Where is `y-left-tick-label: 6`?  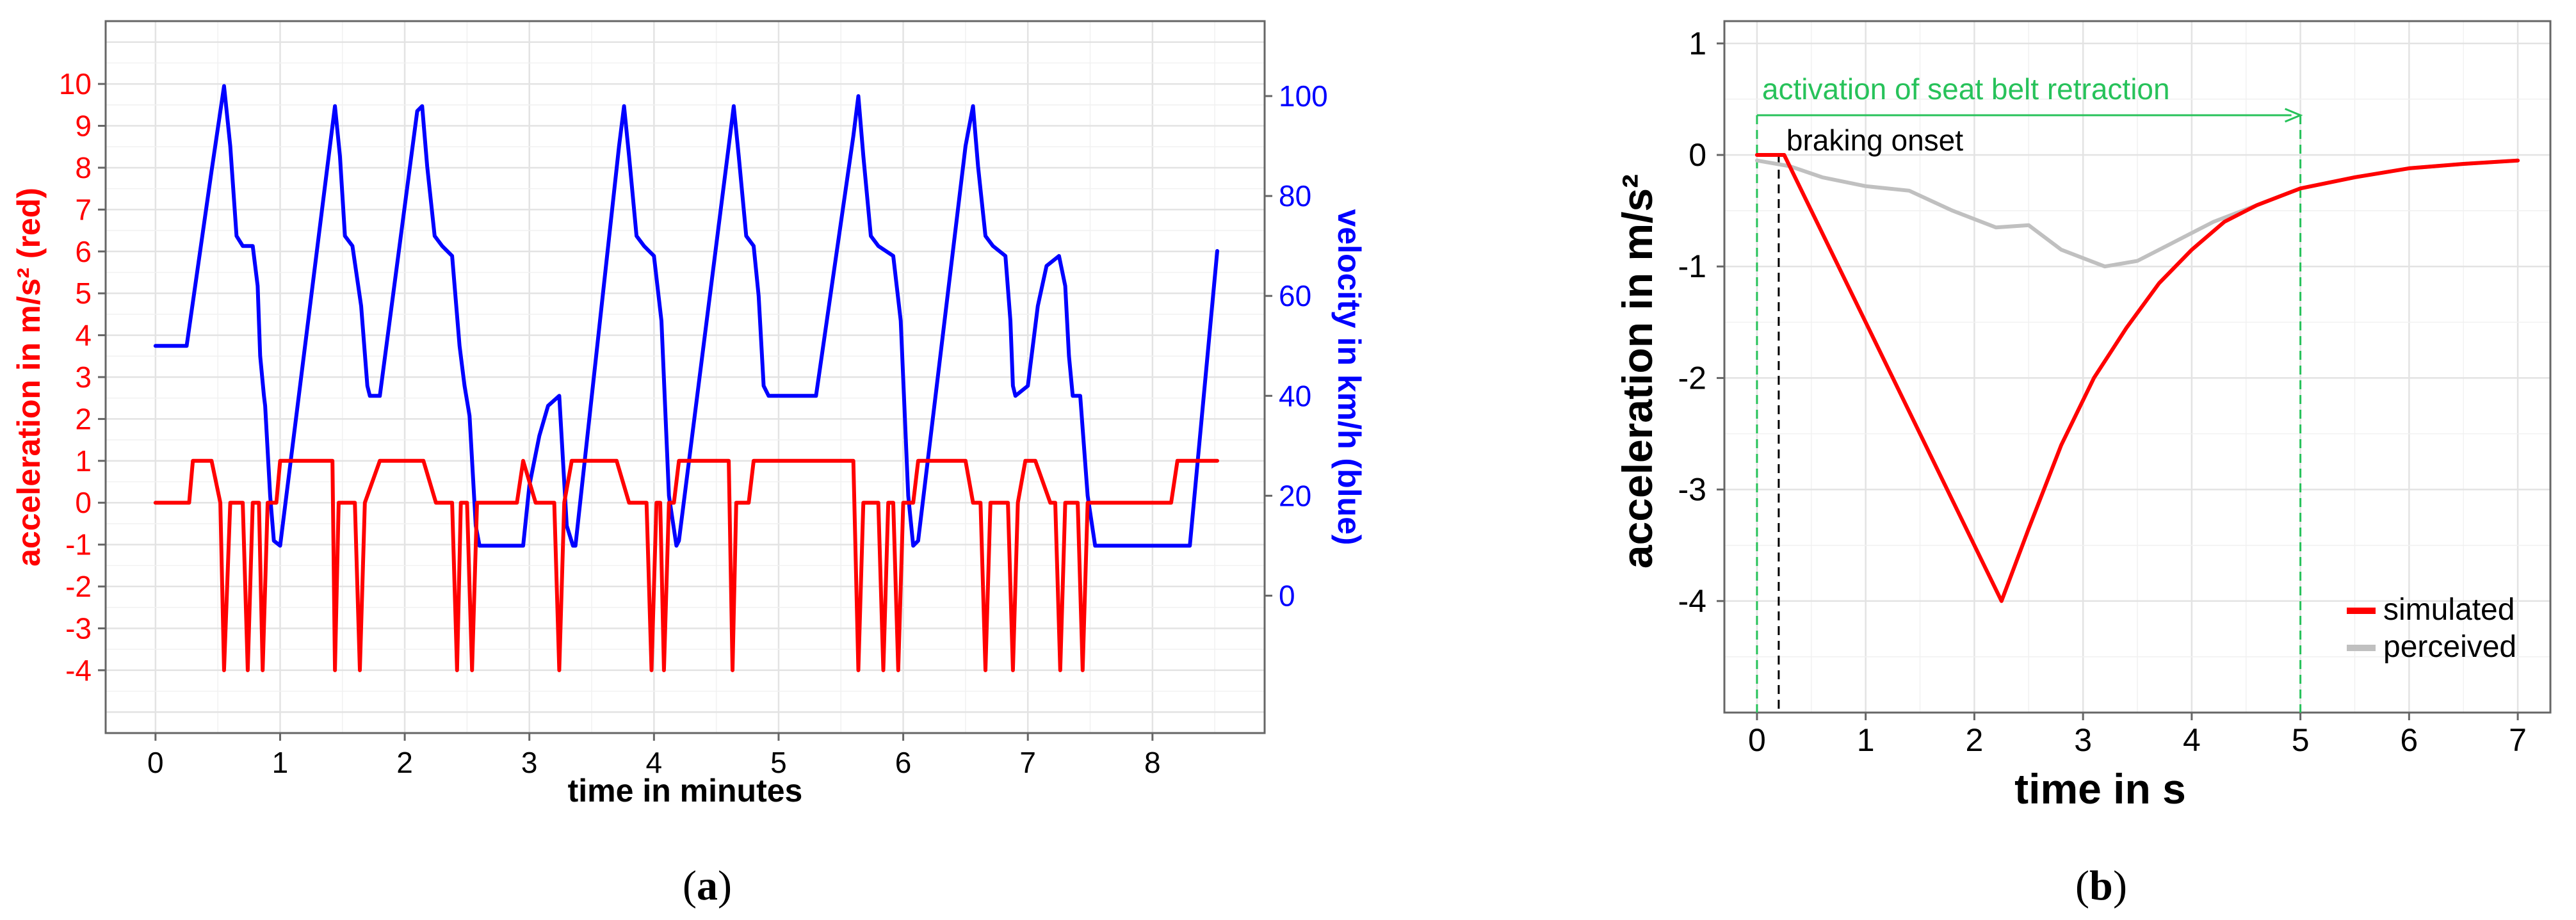
y-left-tick-label: 6 is located at coordinates (83, 251).